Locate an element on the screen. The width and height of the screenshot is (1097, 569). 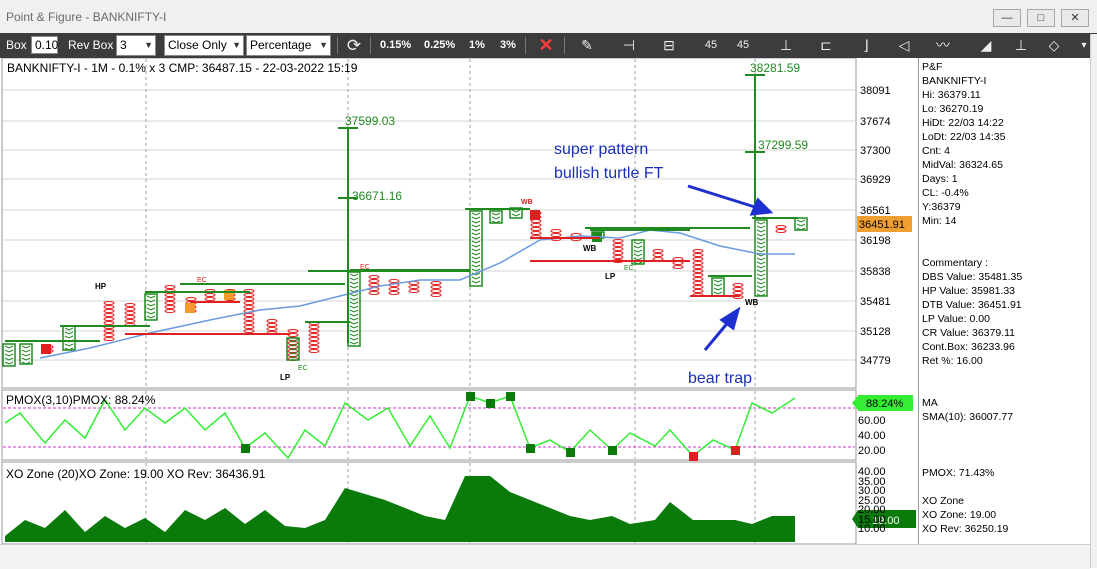
pct-015-button: 0.15% is located at coordinates (396, 45).